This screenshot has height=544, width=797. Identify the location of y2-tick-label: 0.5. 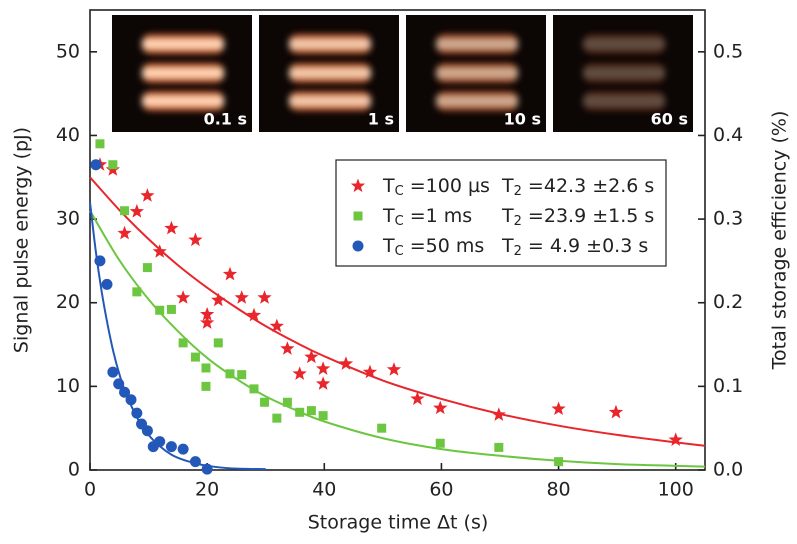
(728, 51).